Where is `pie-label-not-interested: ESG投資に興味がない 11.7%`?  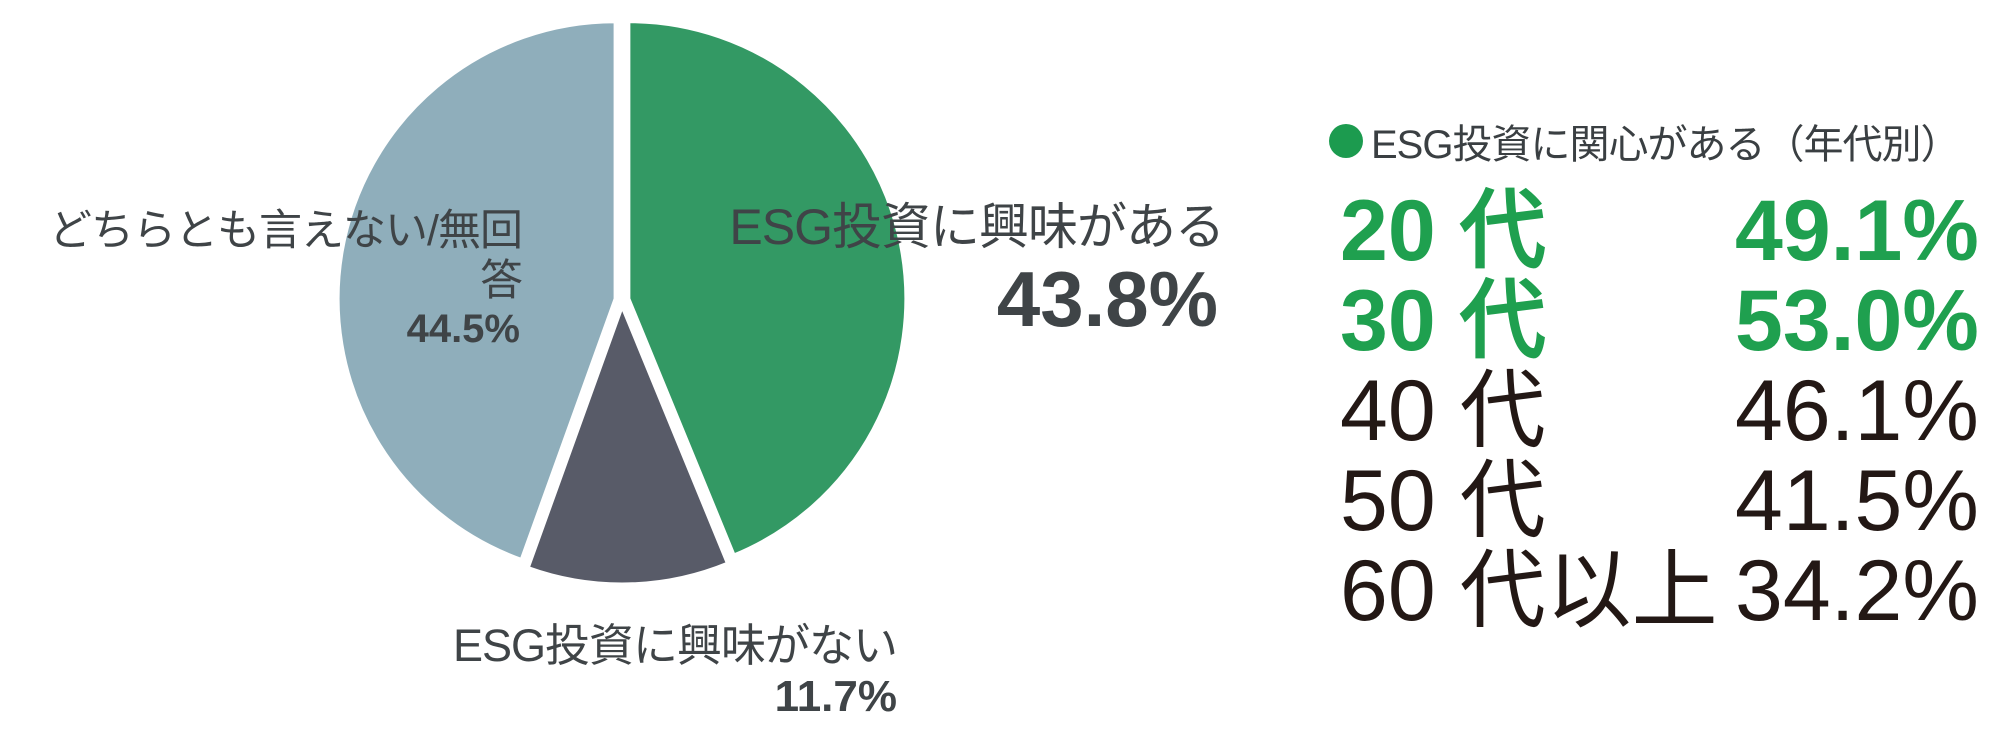
pie-label-not-interested: ESG投資に興味がない 11.7% is located at coordinates (639, 671).